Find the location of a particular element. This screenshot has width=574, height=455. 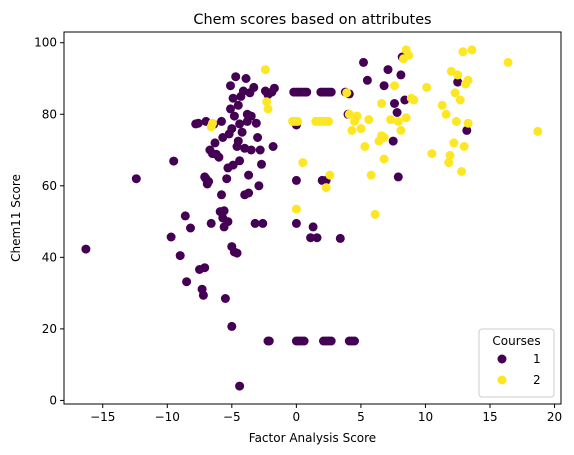

y-tick-label: 100 is located at coordinates (45, 43).